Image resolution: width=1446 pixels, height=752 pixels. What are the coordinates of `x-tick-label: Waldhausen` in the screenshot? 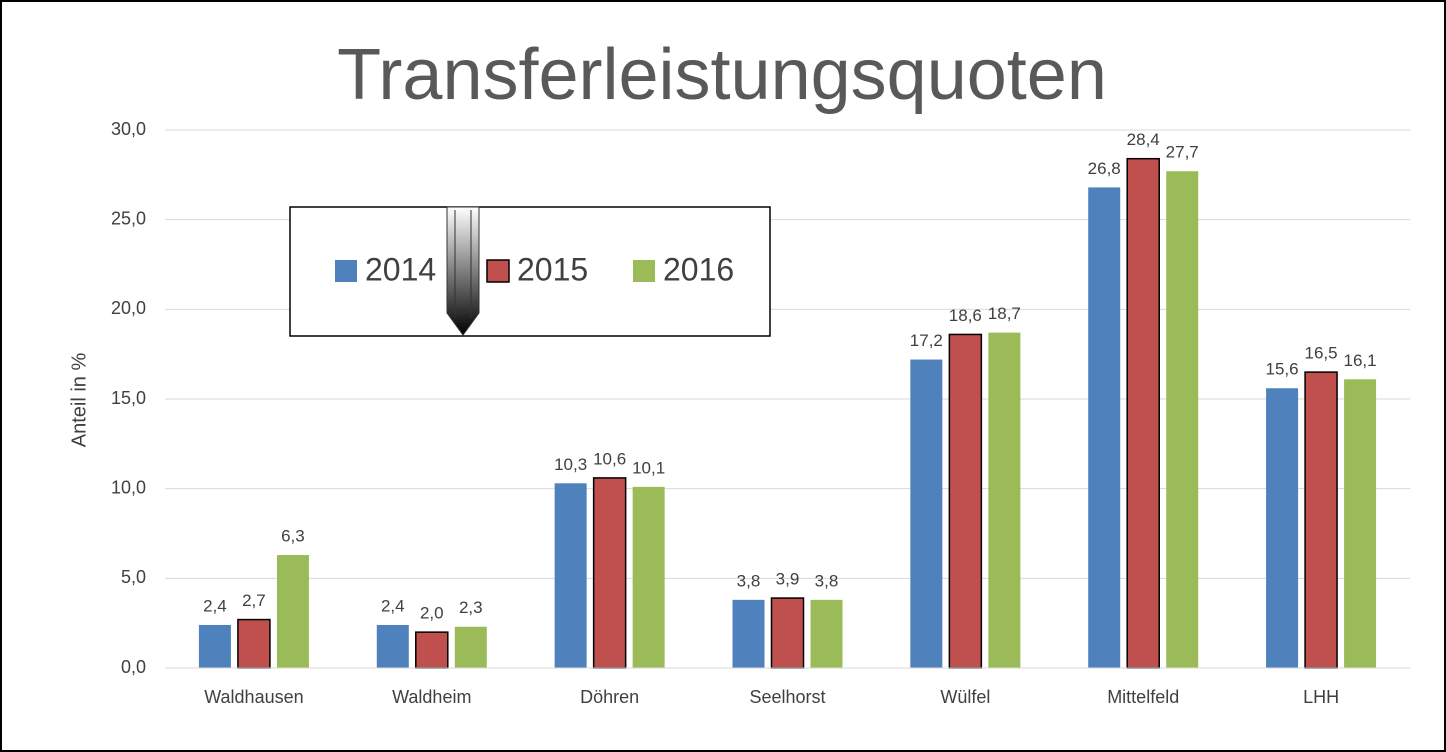 It's located at (253, 697).